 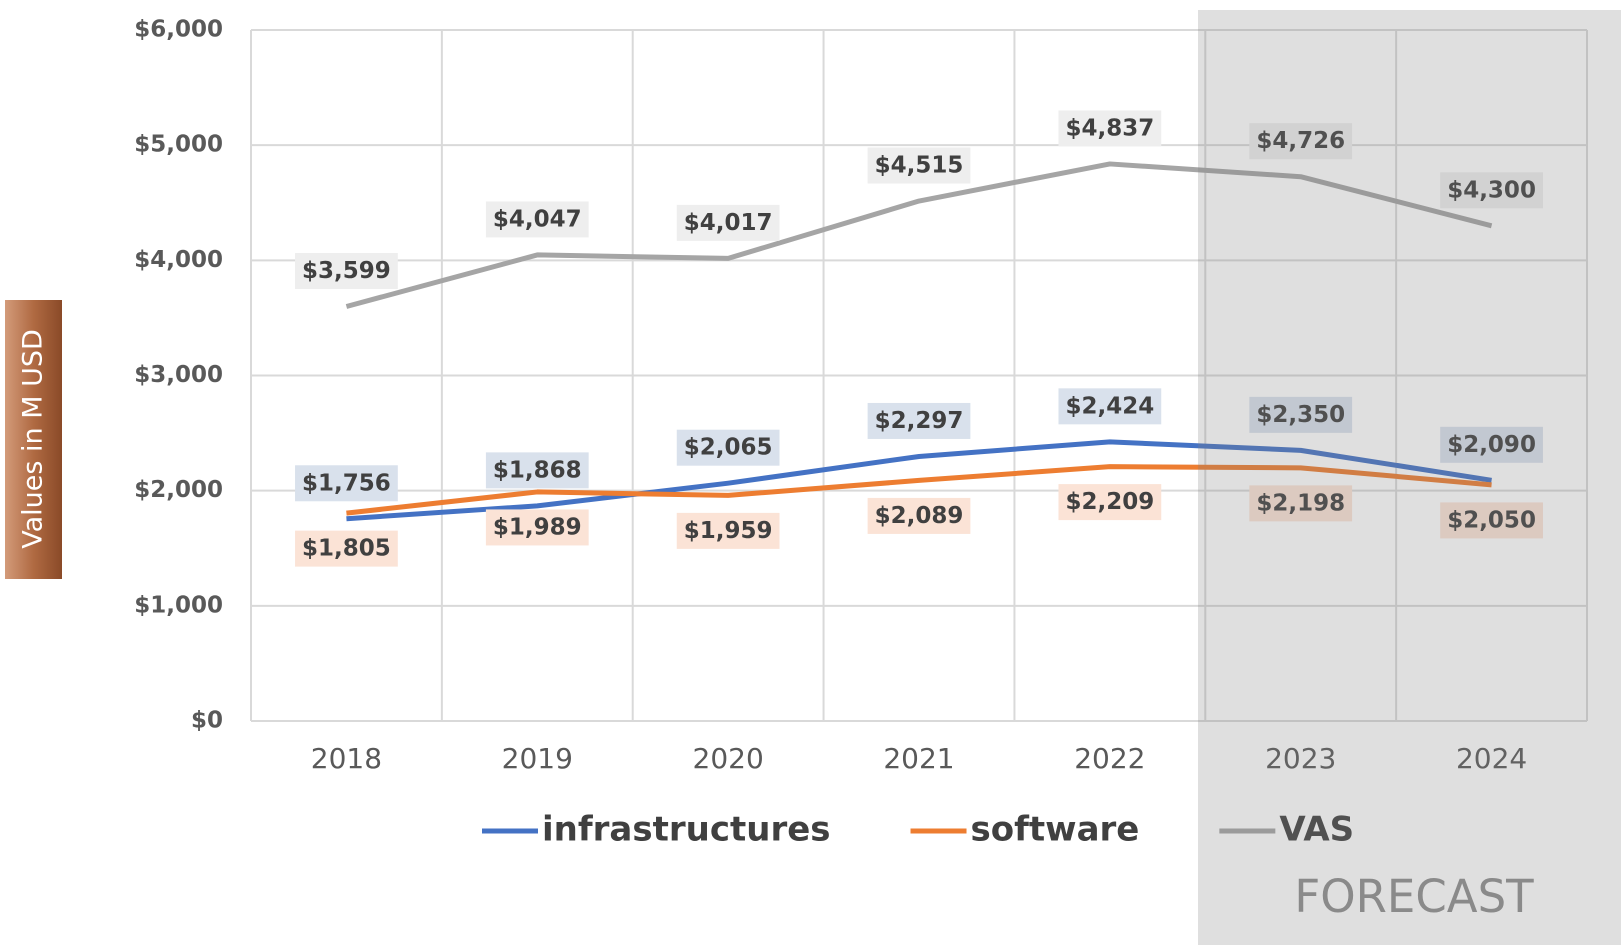 What do you see at coordinates (346, 758) in the screenshot?
I see `x-tick-label: 2018` at bounding box center [346, 758].